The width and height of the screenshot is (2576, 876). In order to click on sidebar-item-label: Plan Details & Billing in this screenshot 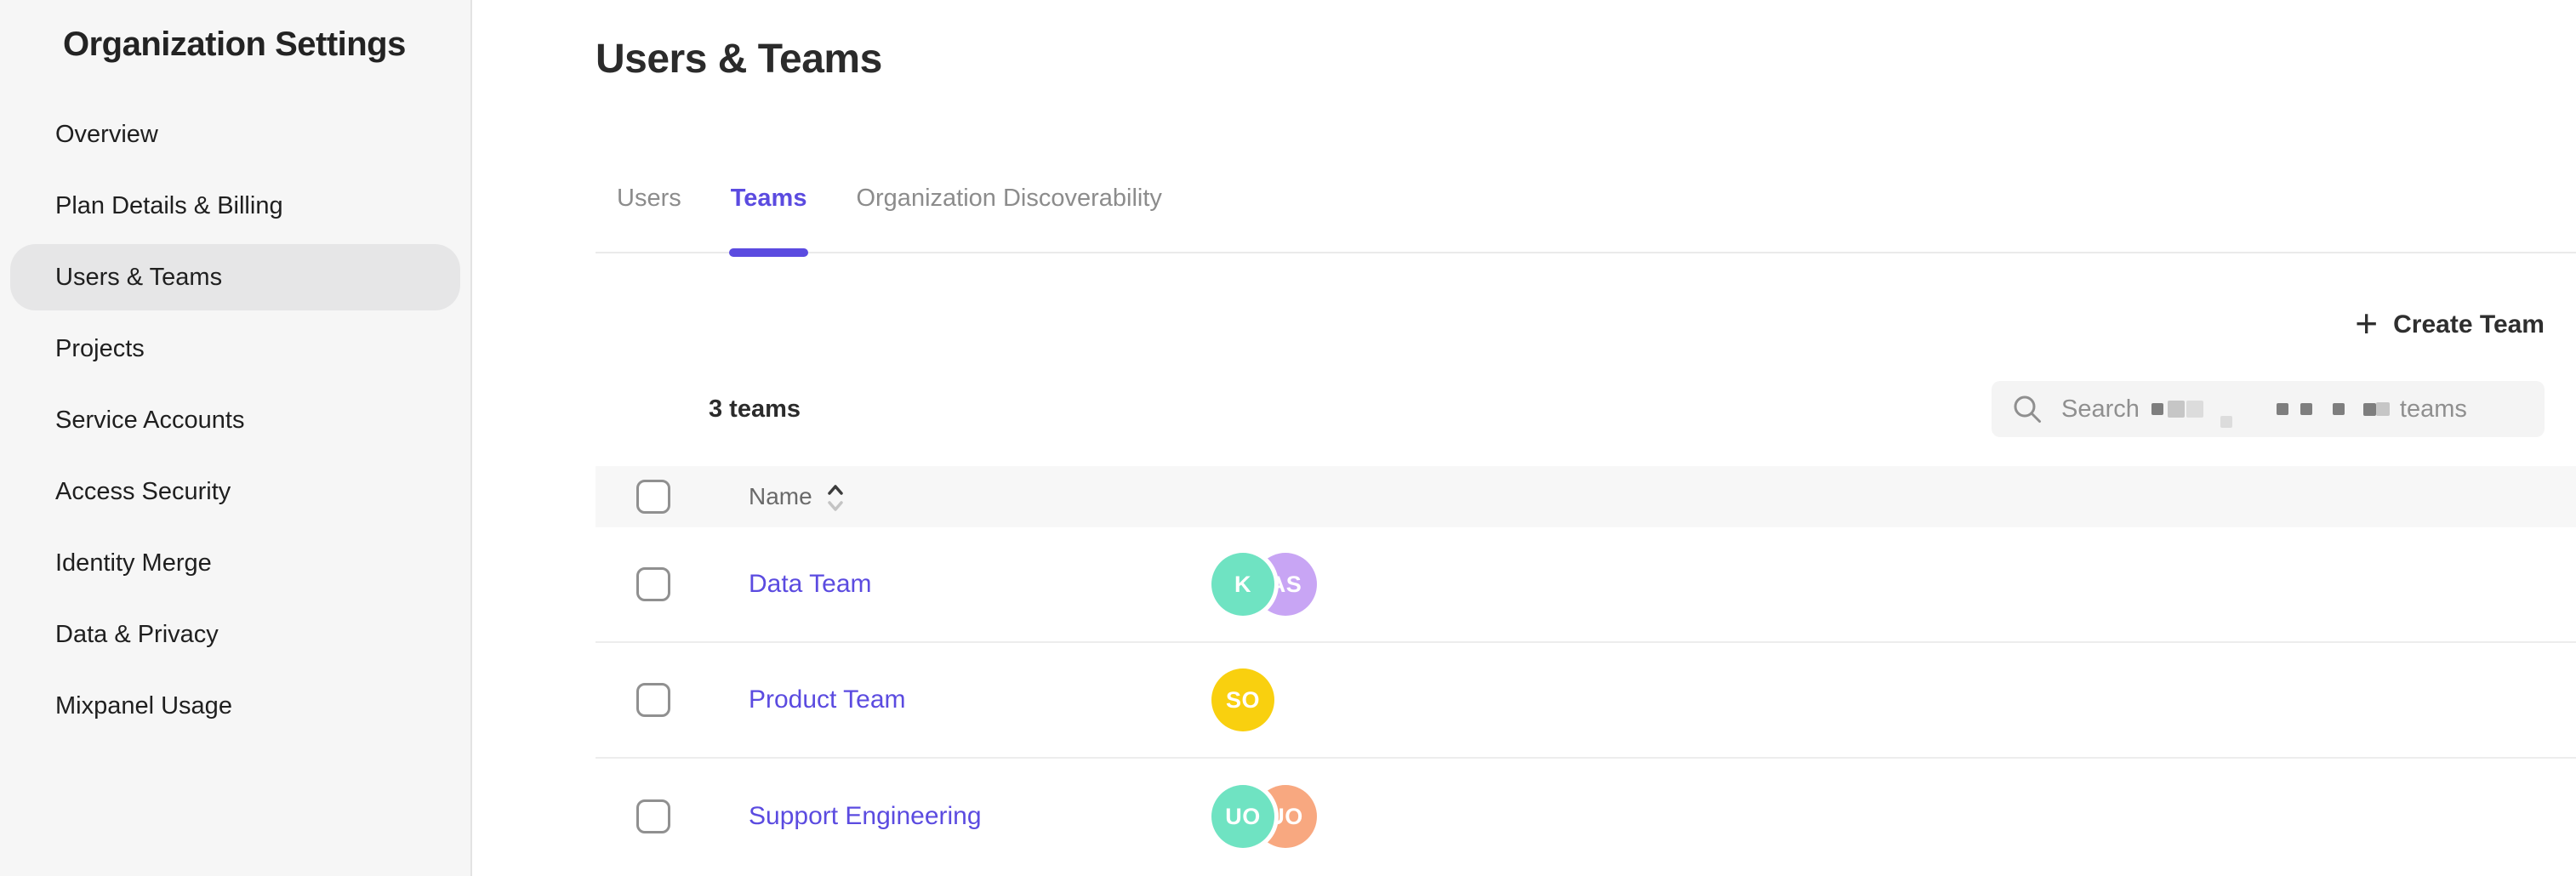, I will do `click(169, 205)`.